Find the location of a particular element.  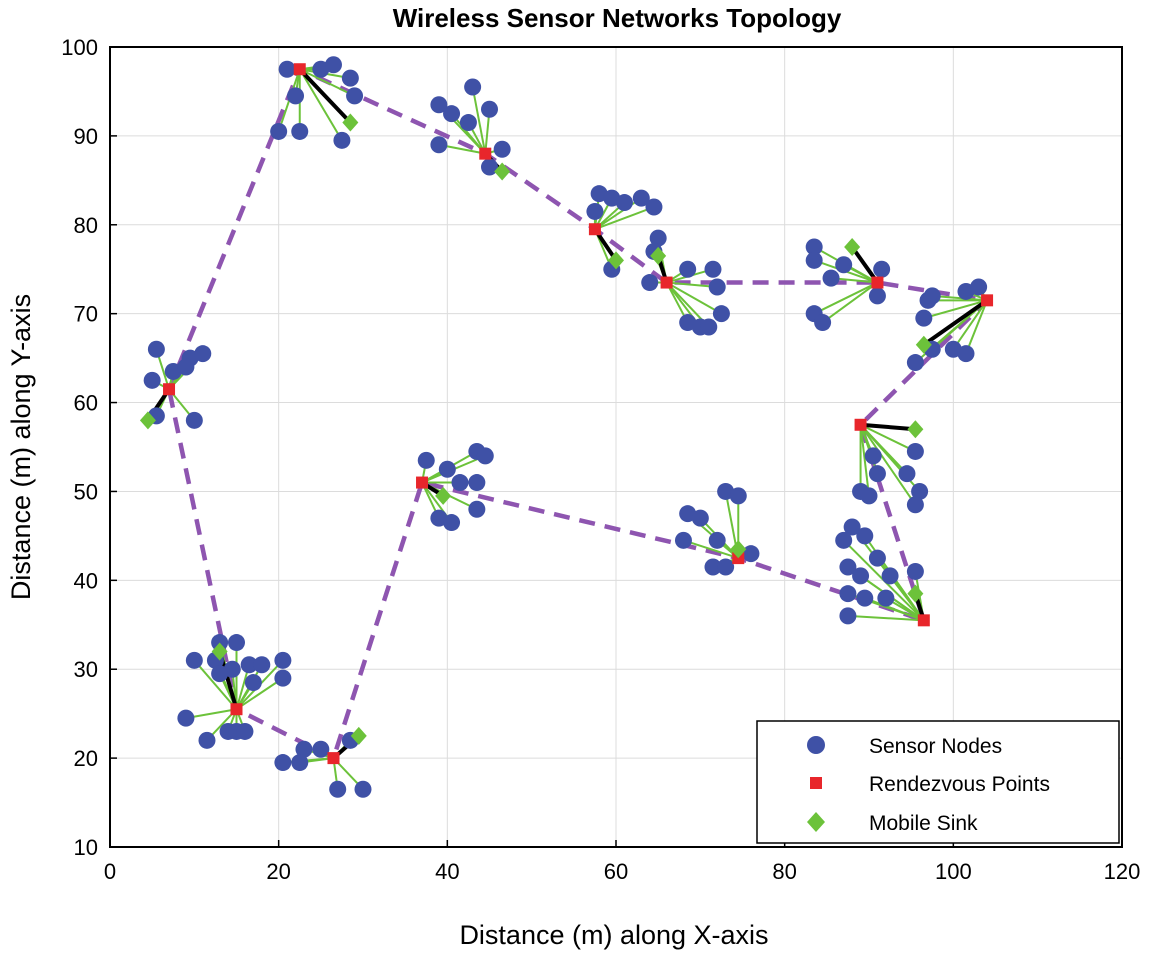

x-tick-label: 0 is located at coordinates (110, 871).